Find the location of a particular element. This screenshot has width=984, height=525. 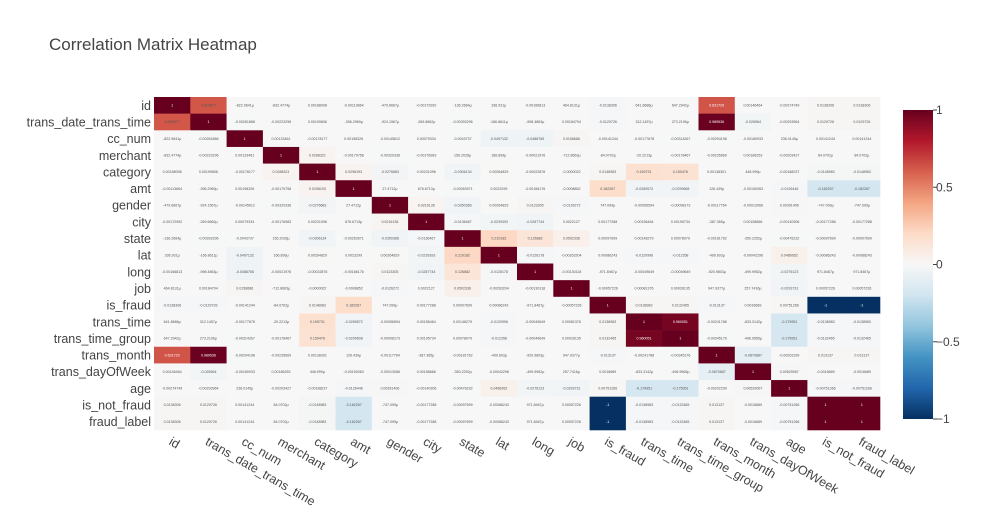

heatmap-cell-label: -0.0000022 is located at coordinates (317, 289).